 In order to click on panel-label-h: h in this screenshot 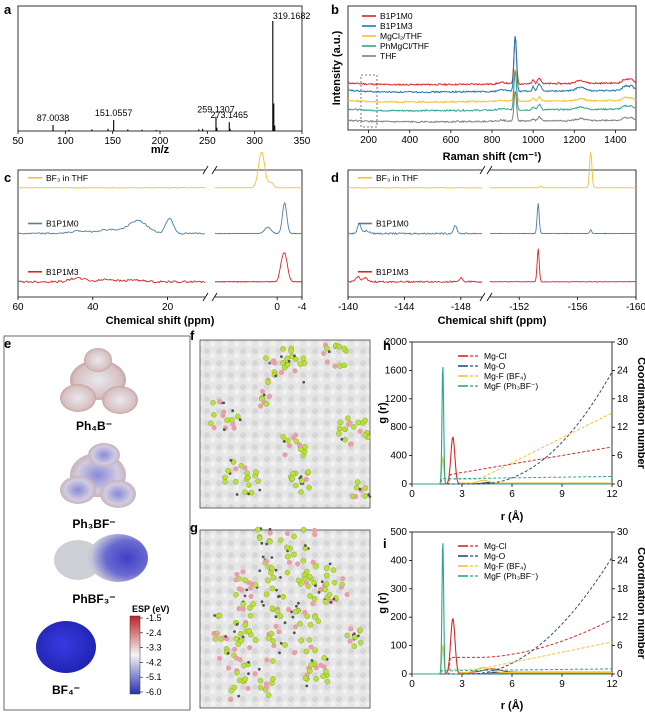, I will do `click(387, 345)`.